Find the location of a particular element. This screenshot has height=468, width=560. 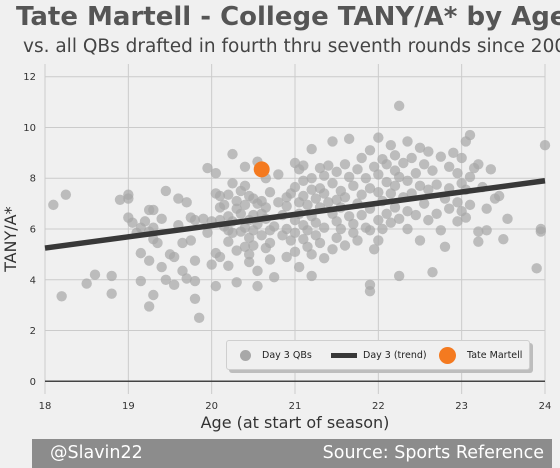

legend-entry-tate-martell: Tate Martell is located at coordinates (480, 355).